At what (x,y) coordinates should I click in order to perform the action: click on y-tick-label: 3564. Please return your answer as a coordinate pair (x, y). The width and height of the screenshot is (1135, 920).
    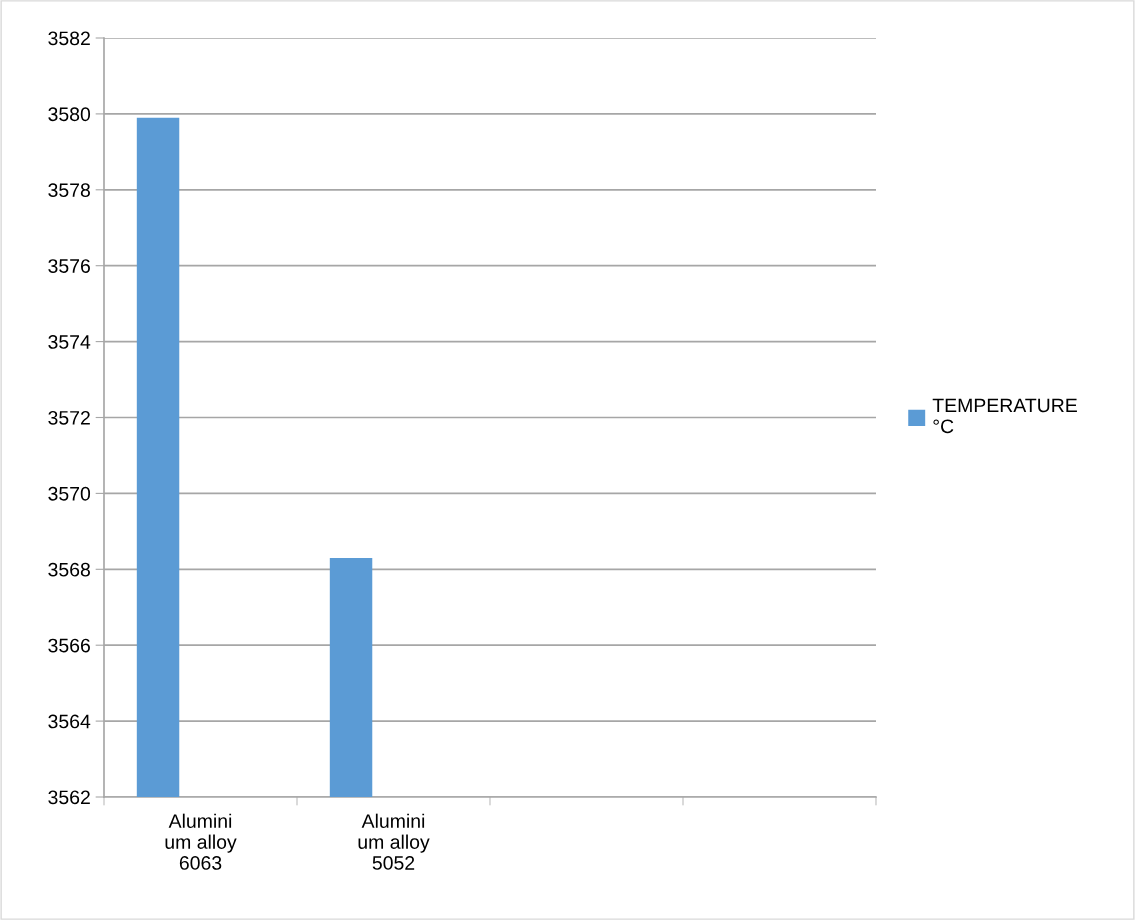
    Looking at the image, I should click on (69, 721).